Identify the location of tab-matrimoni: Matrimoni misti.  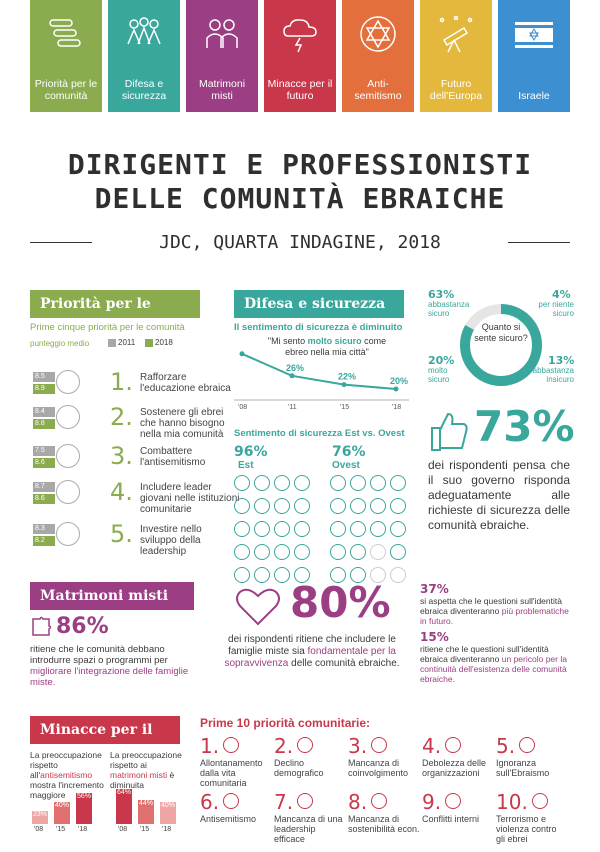
(222, 56).